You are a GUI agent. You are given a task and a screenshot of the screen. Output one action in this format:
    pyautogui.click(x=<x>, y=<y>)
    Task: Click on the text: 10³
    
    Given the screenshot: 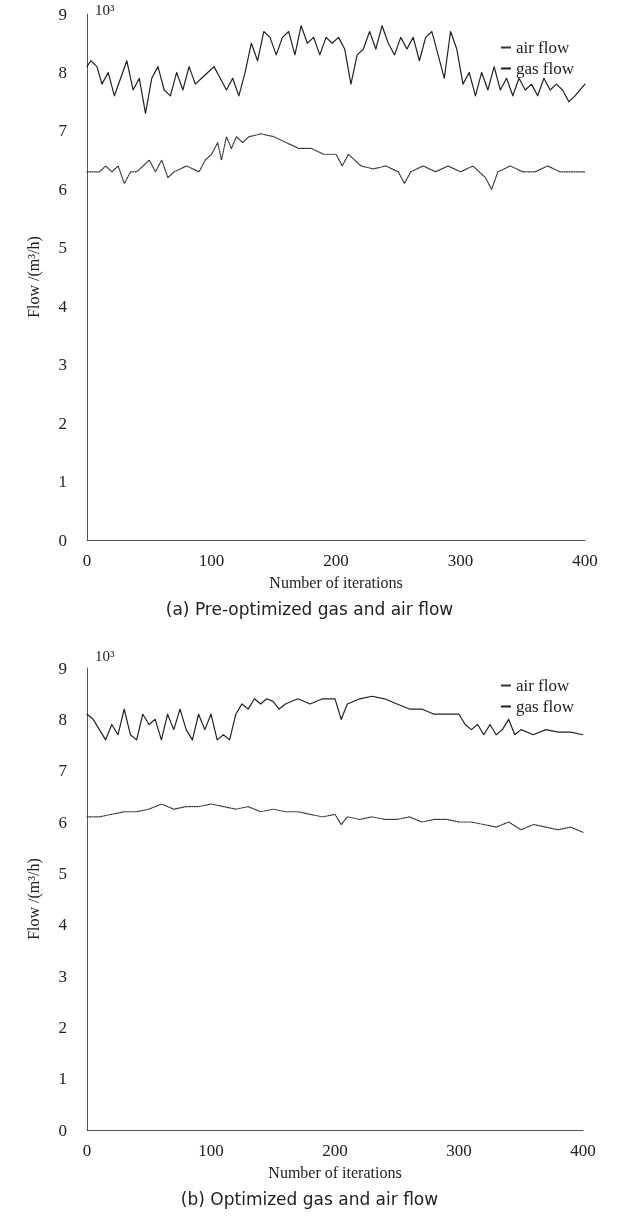 What is the action you would take?
    pyautogui.click(x=105, y=655)
    